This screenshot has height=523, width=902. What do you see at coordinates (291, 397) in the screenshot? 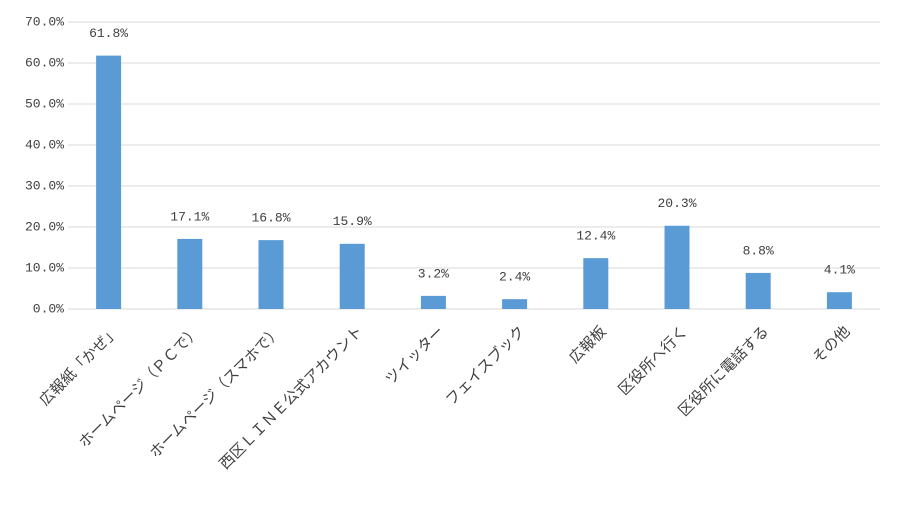
I see `x-tick-label: 西区ＬＩＮＥ公式アカウント` at bounding box center [291, 397].